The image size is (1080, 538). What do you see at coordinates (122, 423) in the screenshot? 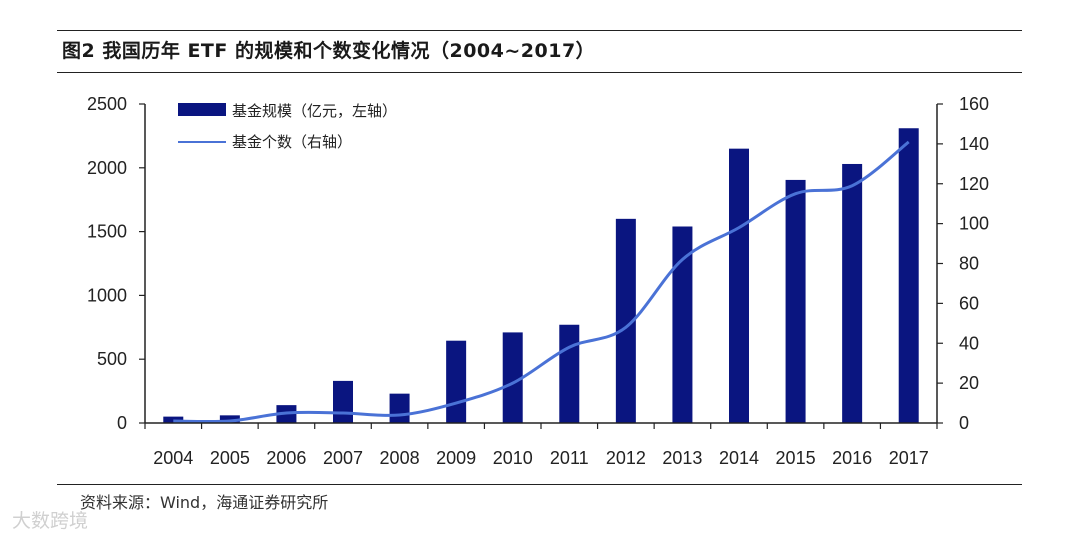
I see `y-left-tick-label: 0` at bounding box center [122, 423].